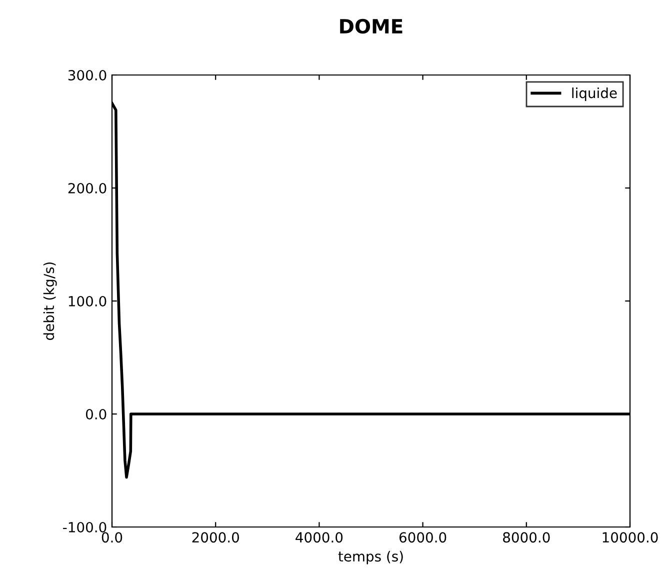 The width and height of the screenshot is (663, 580). What do you see at coordinates (112, 537) in the screenshot?
I see `x-tick-label: 0.0` at bounding box center [112, 537].